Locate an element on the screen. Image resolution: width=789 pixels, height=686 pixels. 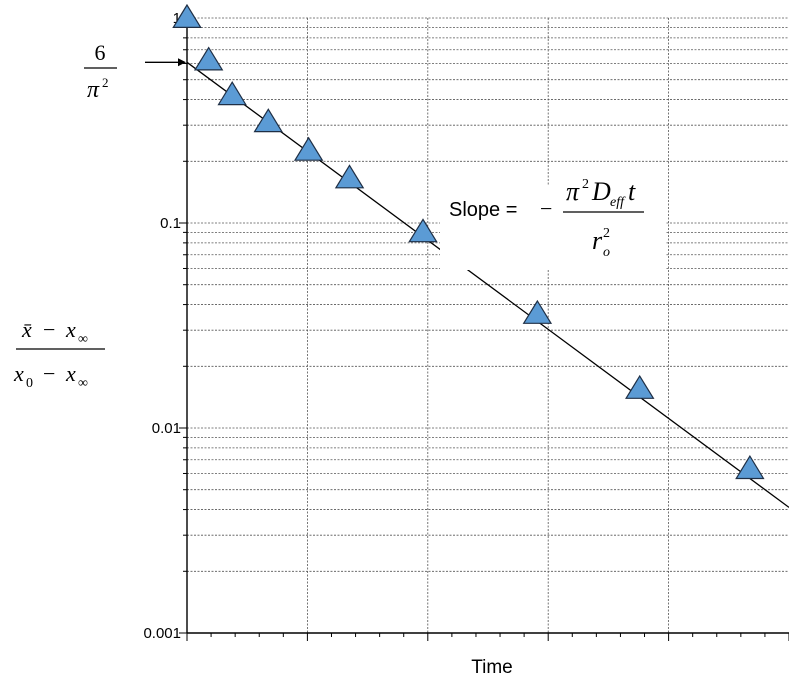
intercept-arrowhead is located at coordinates (182, 62).